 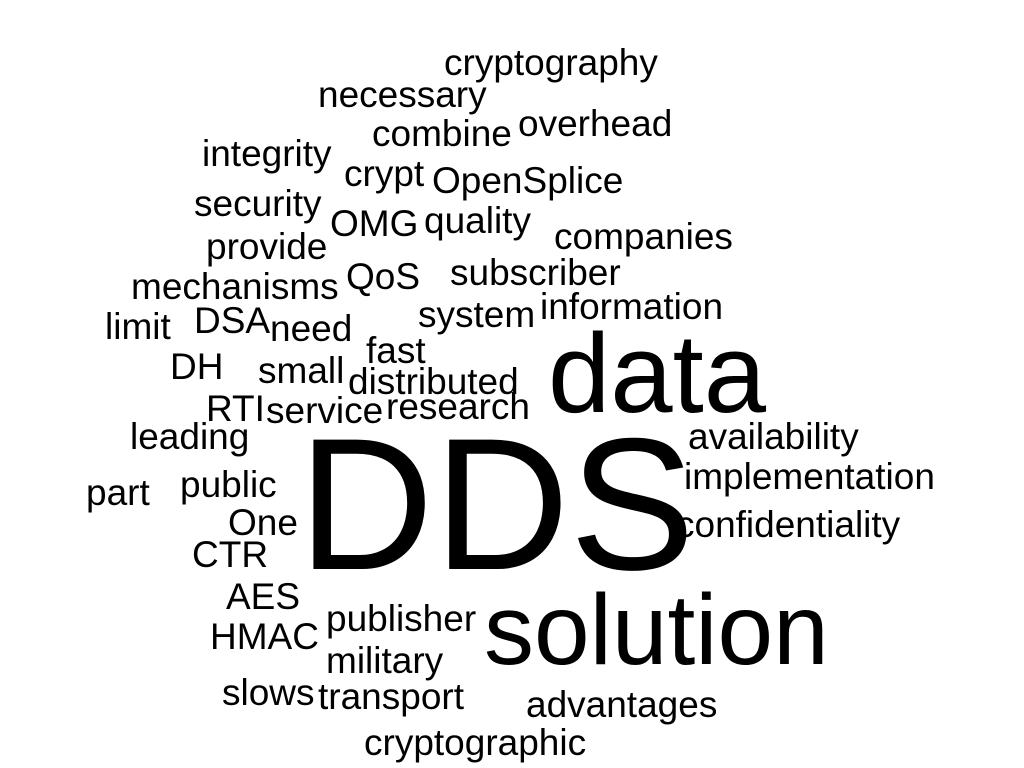 What do you see at coordinates (391, 696) in the screenshot?
I see `word-transport: transport` at bounding box center [391, 696].